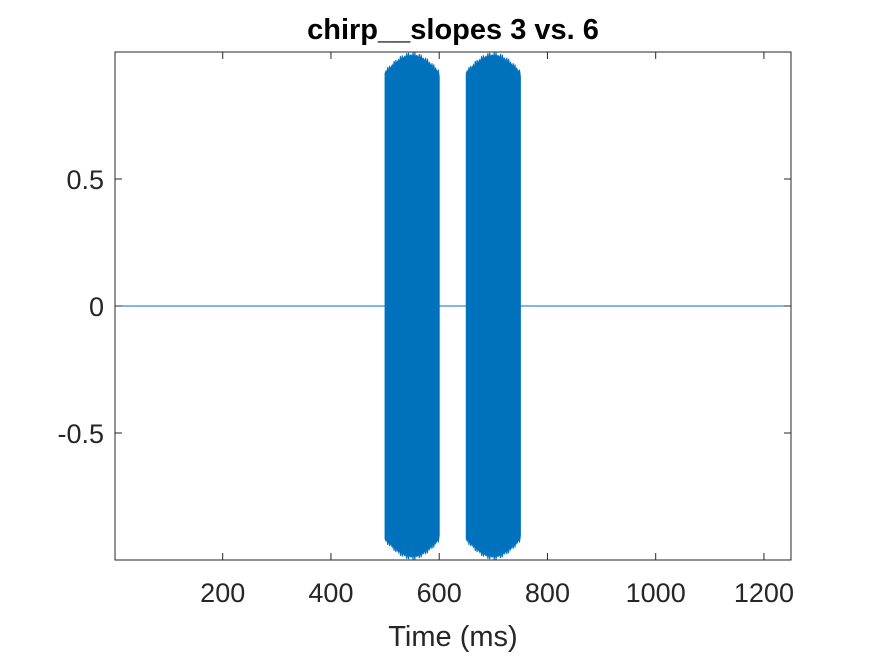 The width and height of the screenshot is (875, 656). Describe the element at coordinates (80, 434) in the screenshot. I see `y-tick-label: -0.5` at that location.